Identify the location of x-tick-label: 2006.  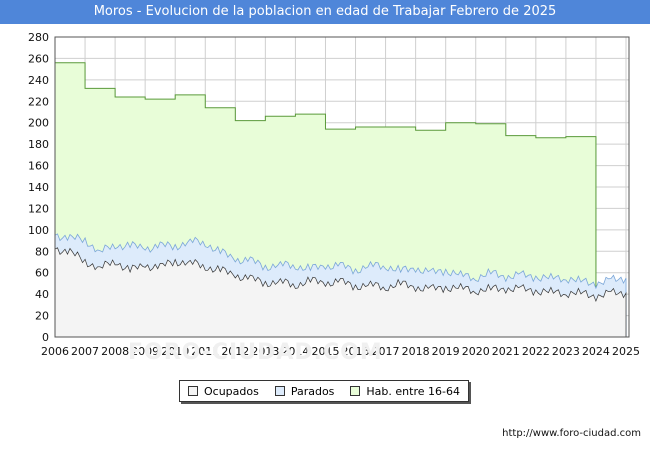
(55, 351).